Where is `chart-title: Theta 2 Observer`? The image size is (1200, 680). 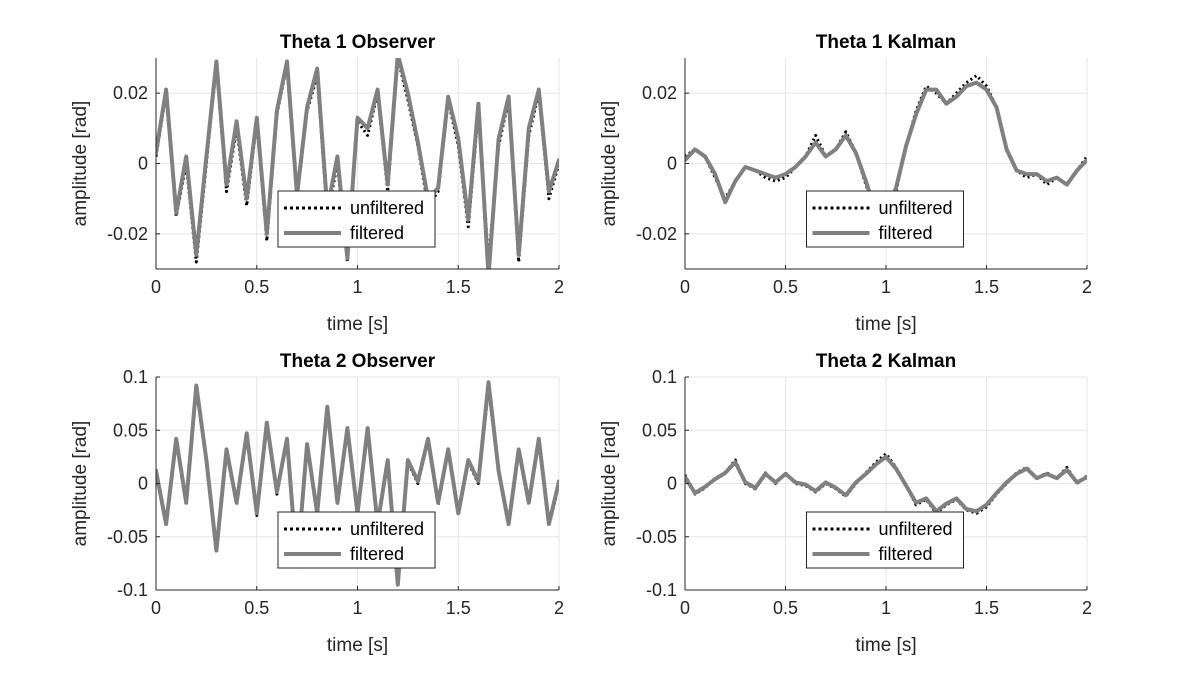 chart-title: Theta 2 Observer is located at coordinates (358, 361).